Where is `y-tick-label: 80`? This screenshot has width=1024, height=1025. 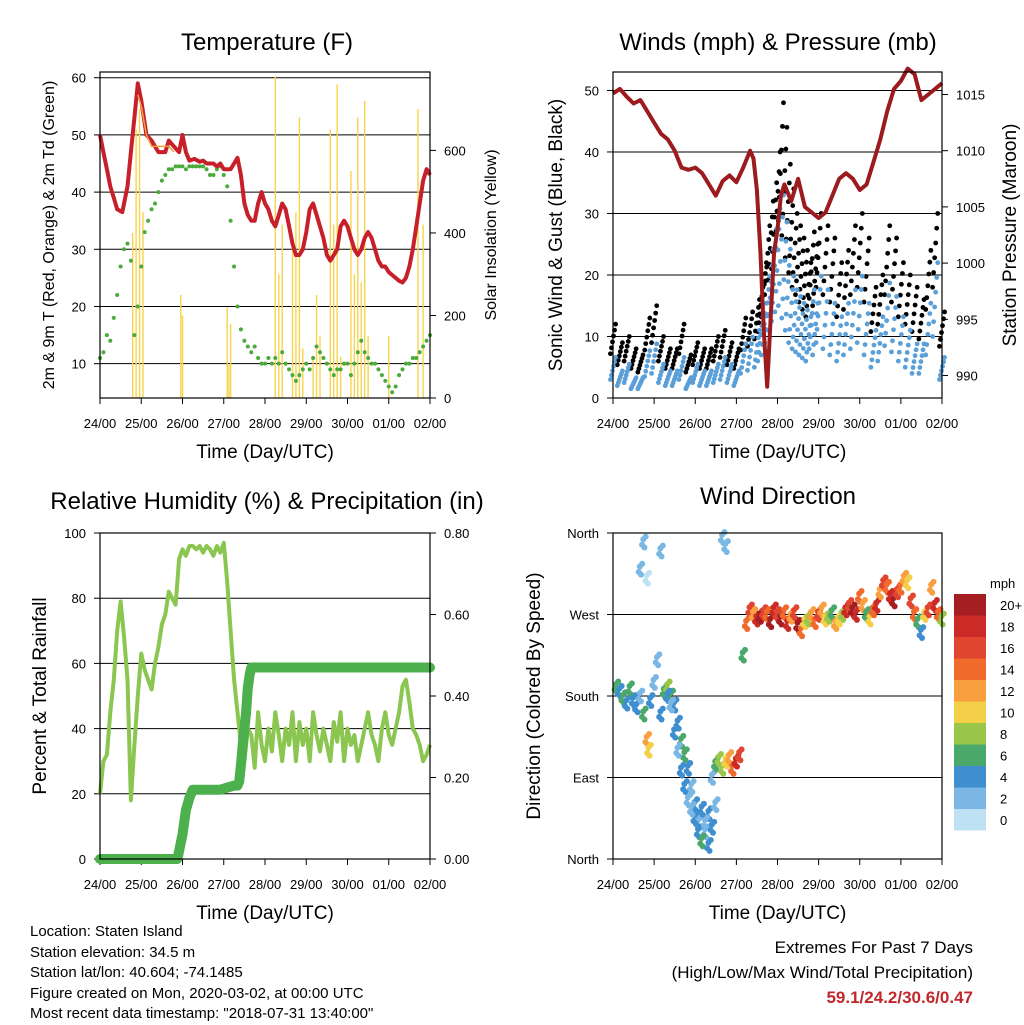
y-tick-label: 80 is located at coordinates (79, 598).